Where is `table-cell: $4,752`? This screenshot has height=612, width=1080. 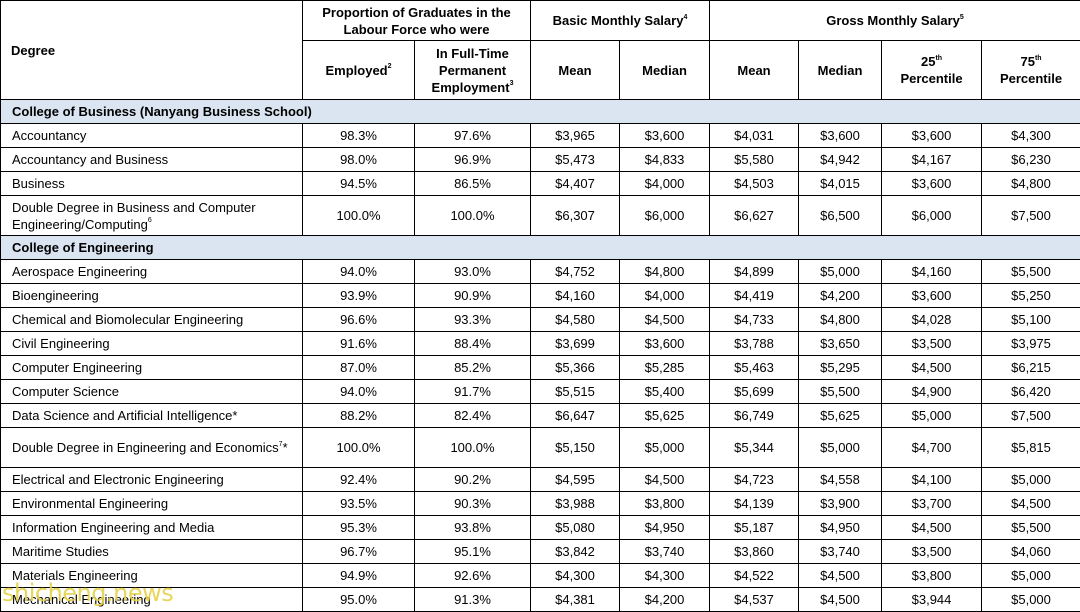 table-cell: $4,752 is located at coordinates (575, 271).